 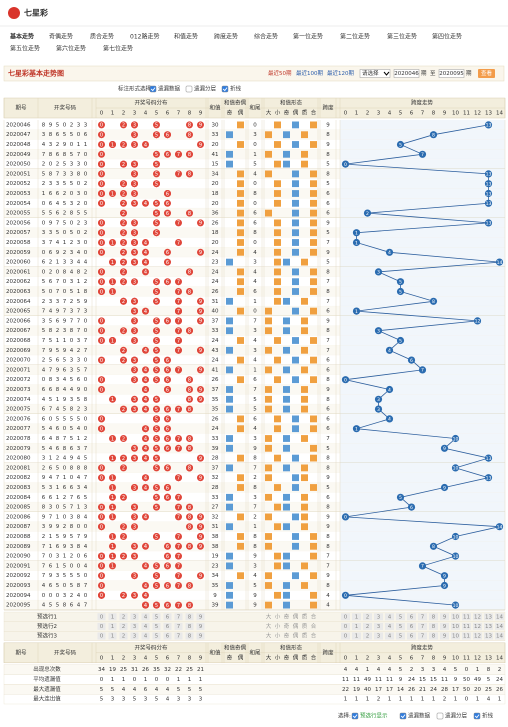 I want to click on range-link: 最近120期, so click(x=340, y=73).